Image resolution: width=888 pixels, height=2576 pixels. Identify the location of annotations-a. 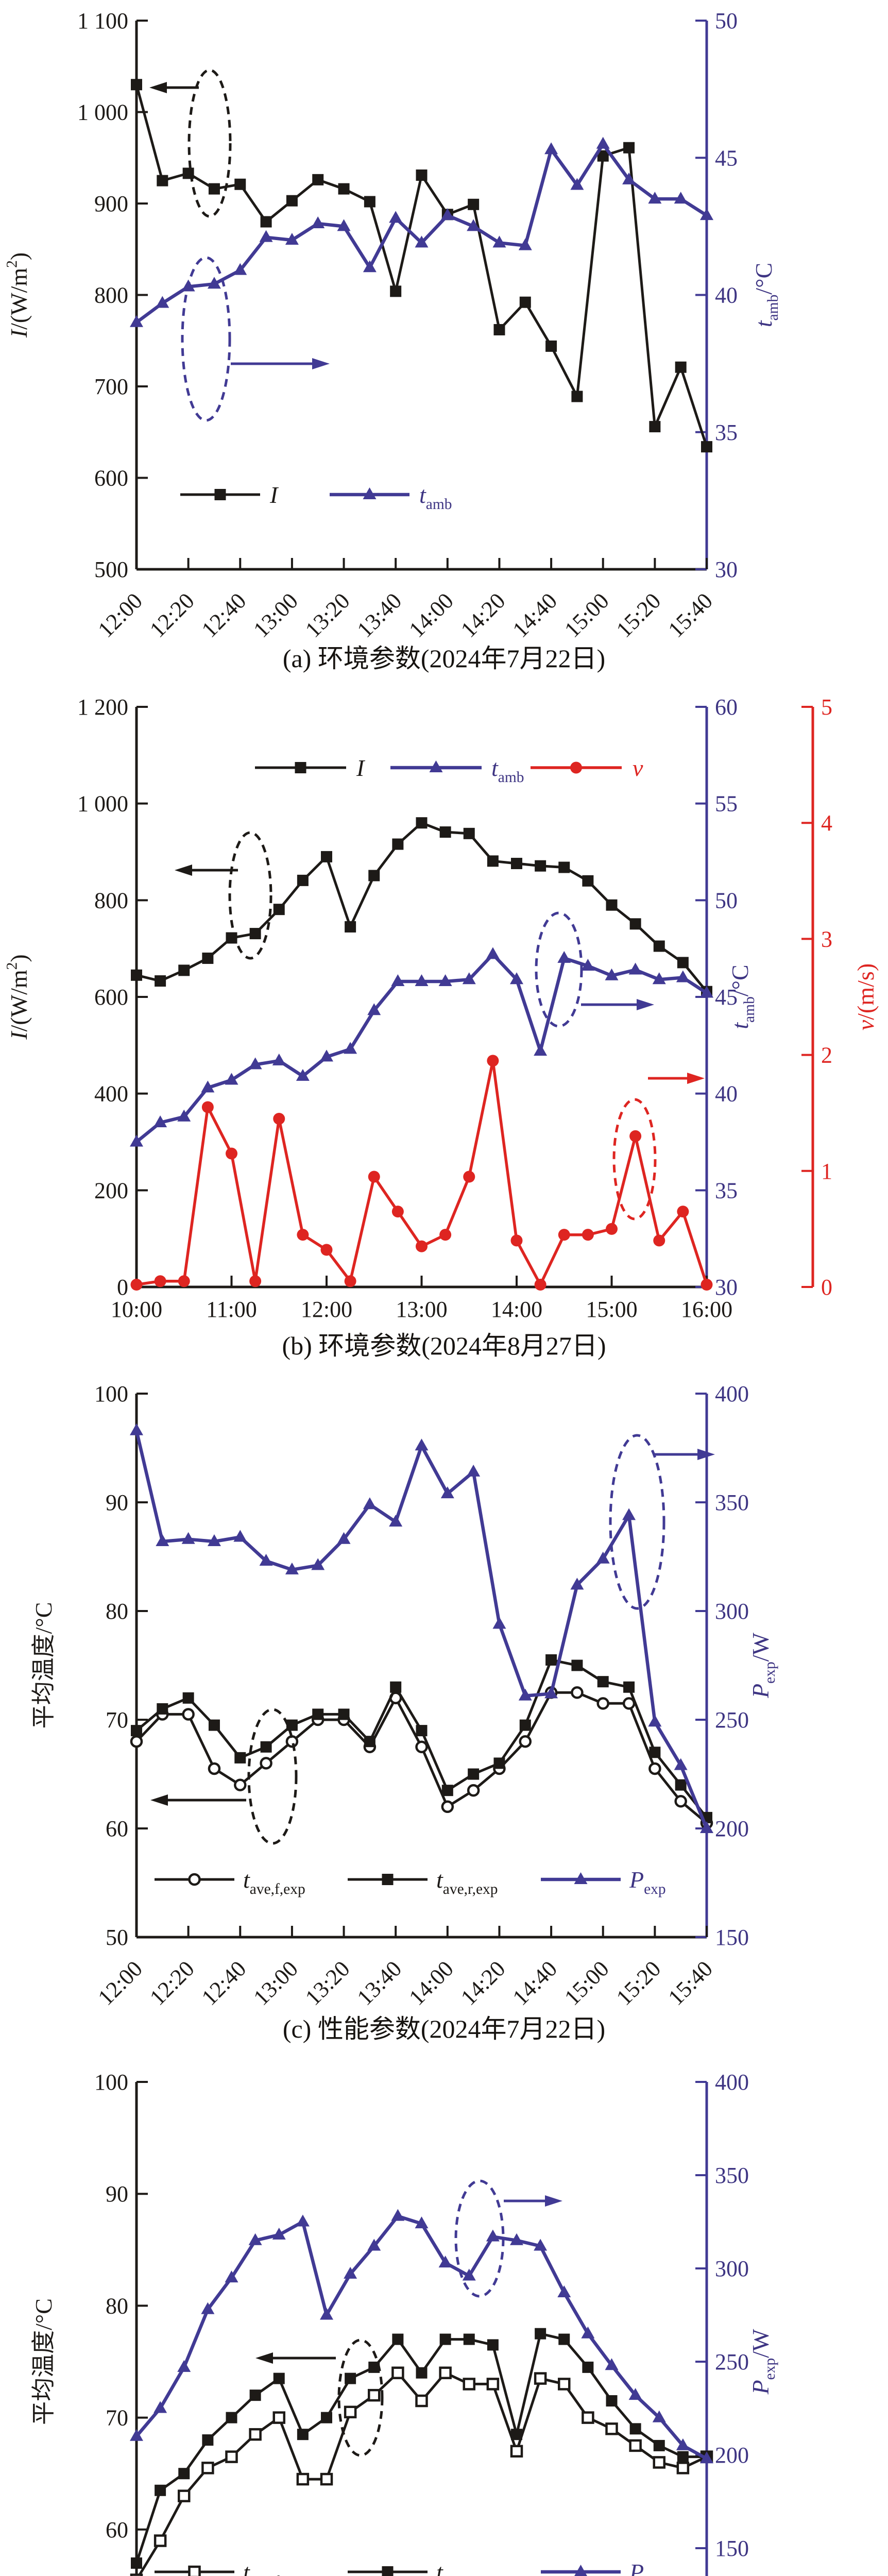
(239, 245).